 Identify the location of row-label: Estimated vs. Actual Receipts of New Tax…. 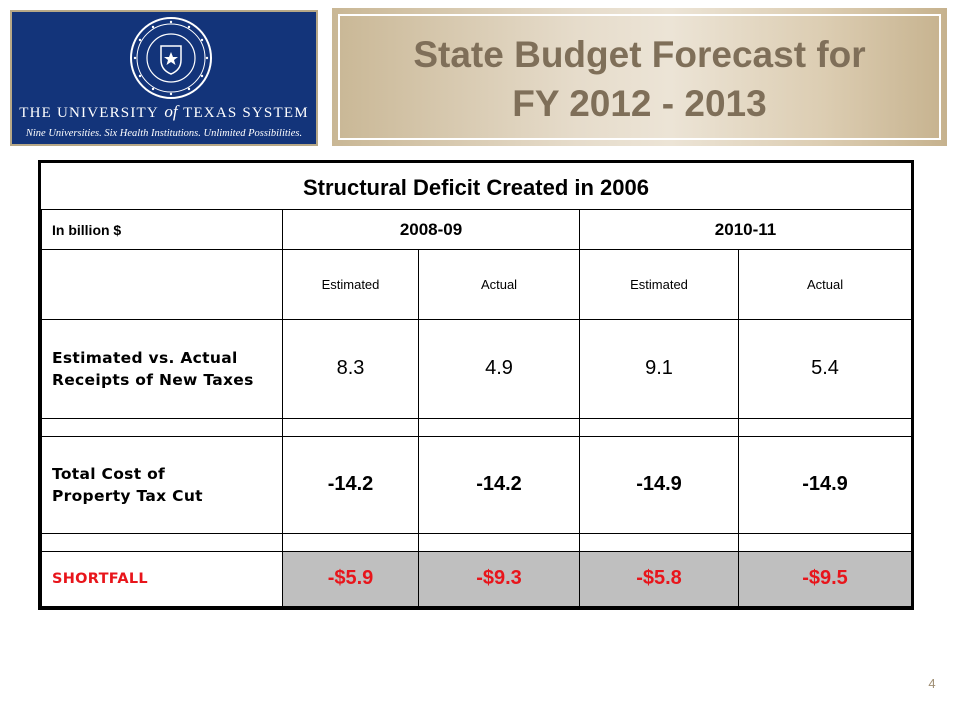
(162, 369).